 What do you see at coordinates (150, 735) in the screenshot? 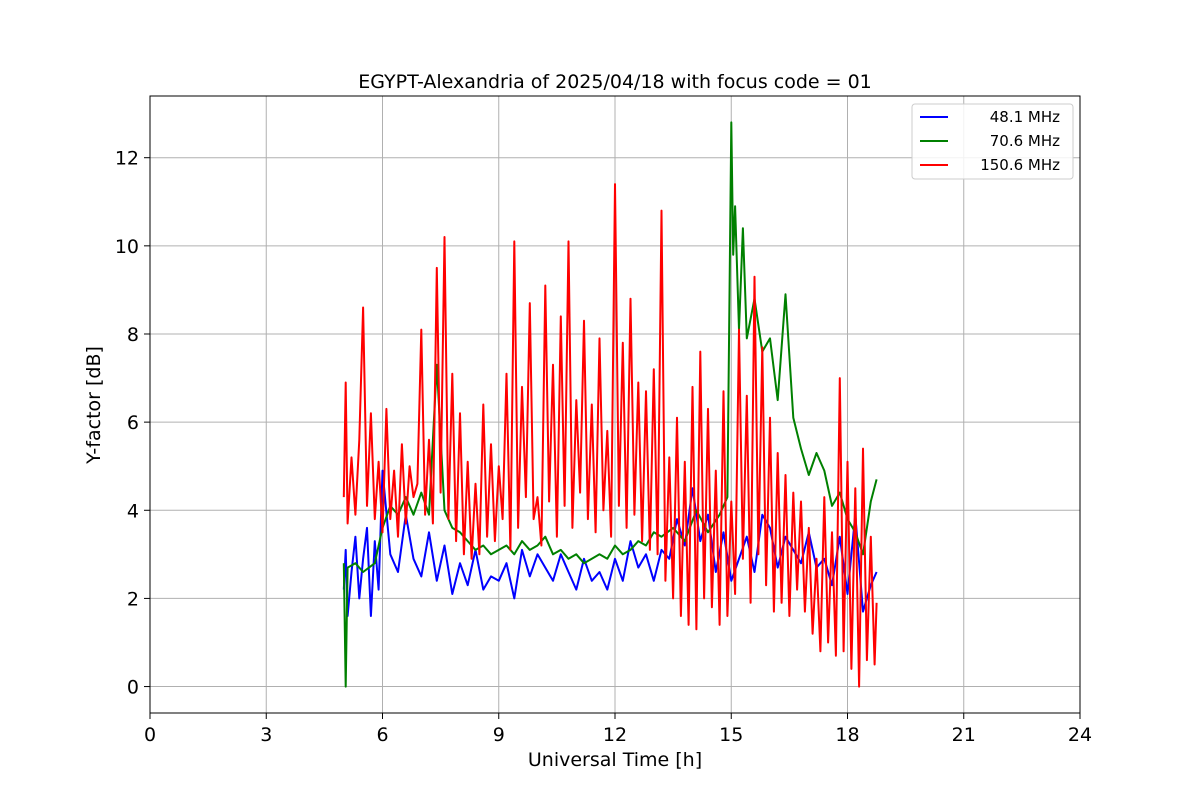
I see `x-tick-label: 0` at bounding box center [150, 735].